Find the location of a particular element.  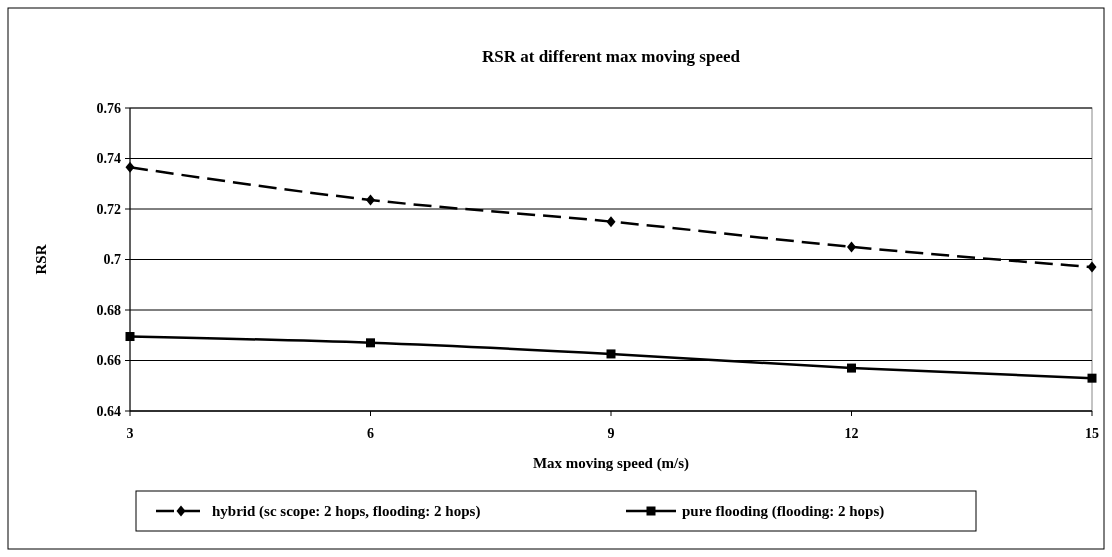

x-tick-label: 6 is located at coordinates (370, 433).